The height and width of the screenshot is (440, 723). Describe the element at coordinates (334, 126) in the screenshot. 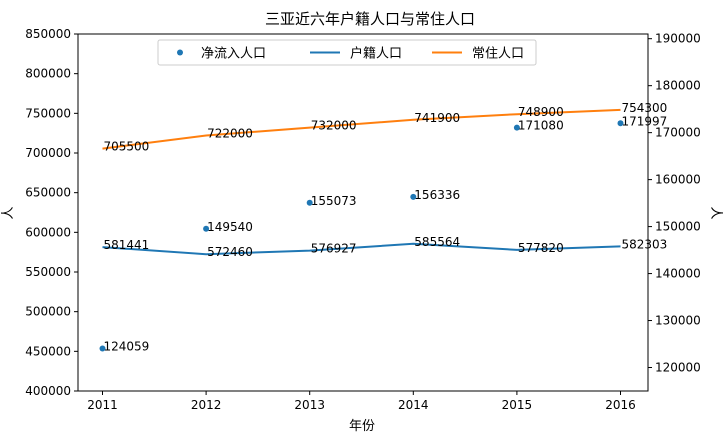

I see `data-label: 732000` at that location.